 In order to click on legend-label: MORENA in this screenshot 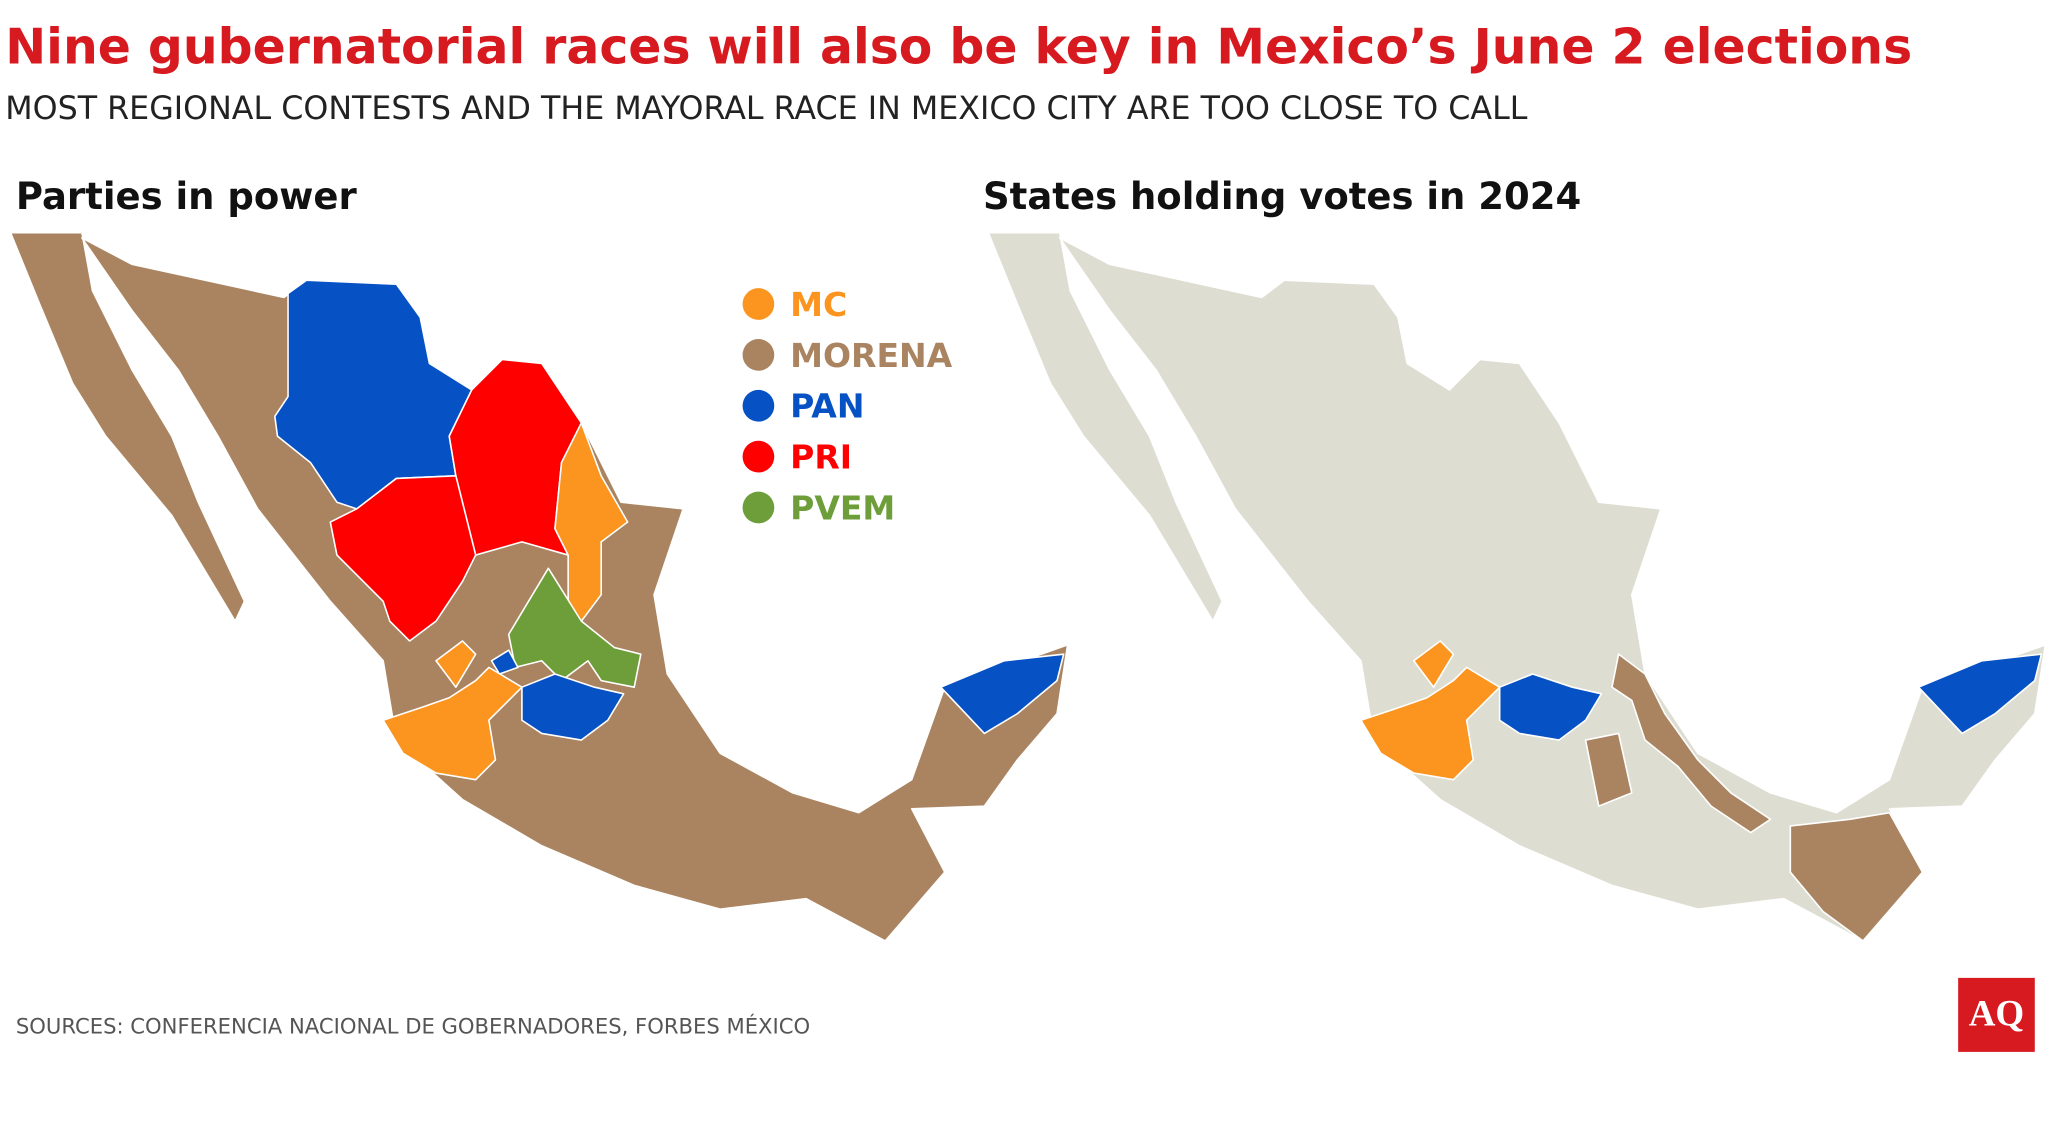, I will do `click(871, 355)`.